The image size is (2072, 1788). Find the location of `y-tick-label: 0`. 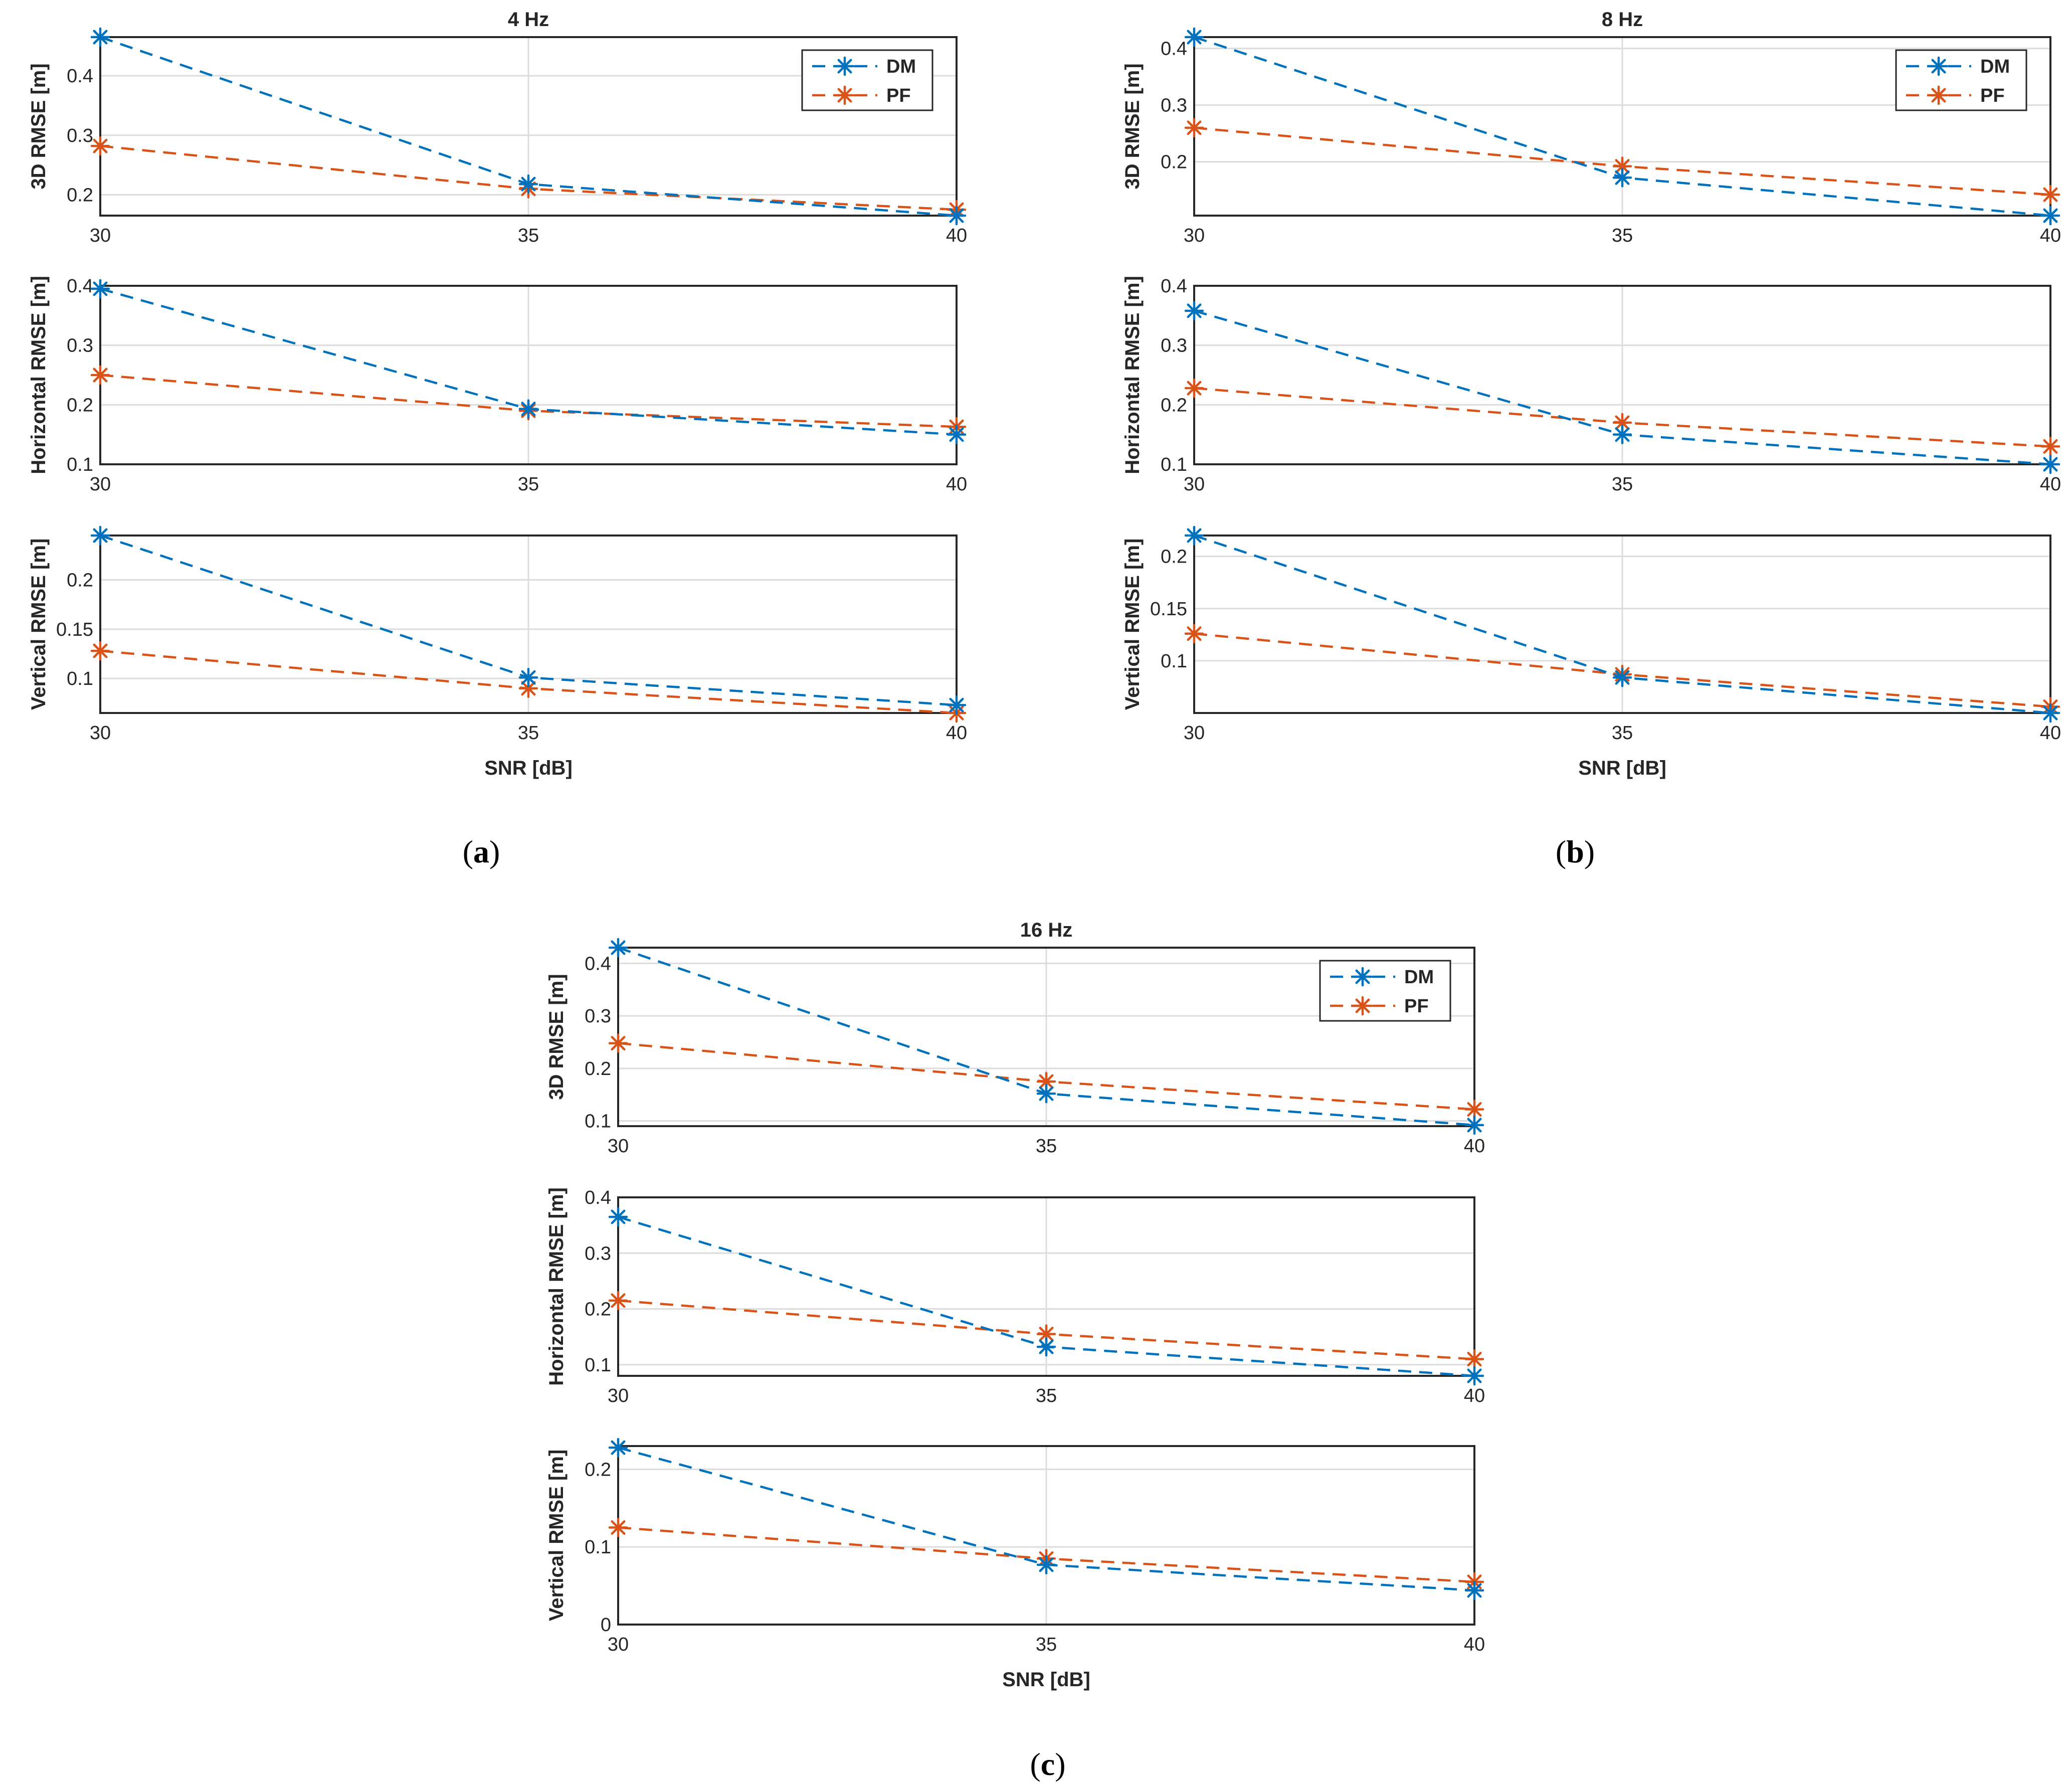

y-tick-label: 0 is located at coordinates (606, 1625).